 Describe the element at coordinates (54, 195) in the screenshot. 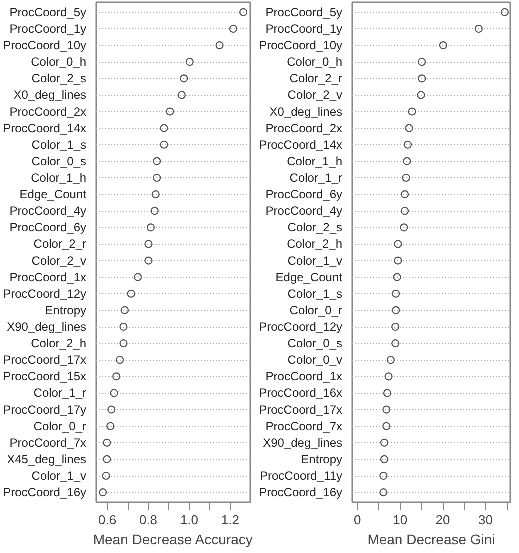

I see `y-tick-label: Edge_Count` at that location.